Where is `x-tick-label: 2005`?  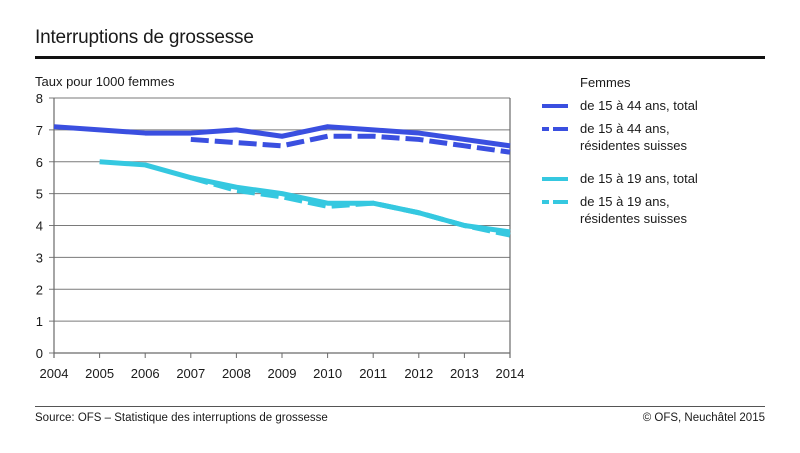 x-tick-label: 2005 is located at coordinates (99, 373).